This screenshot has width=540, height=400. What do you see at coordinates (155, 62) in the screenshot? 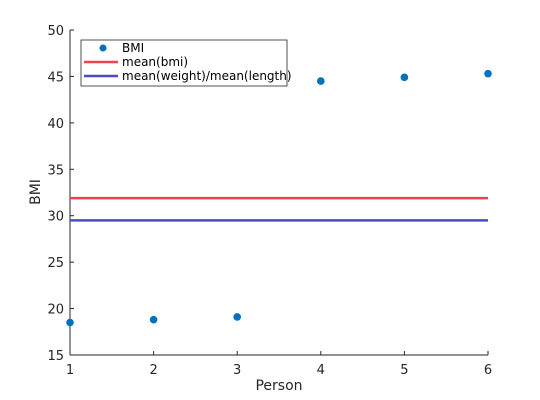
I see `legend-label-mean-bmi: mean(bmi)` at bounding box center [155, 62].